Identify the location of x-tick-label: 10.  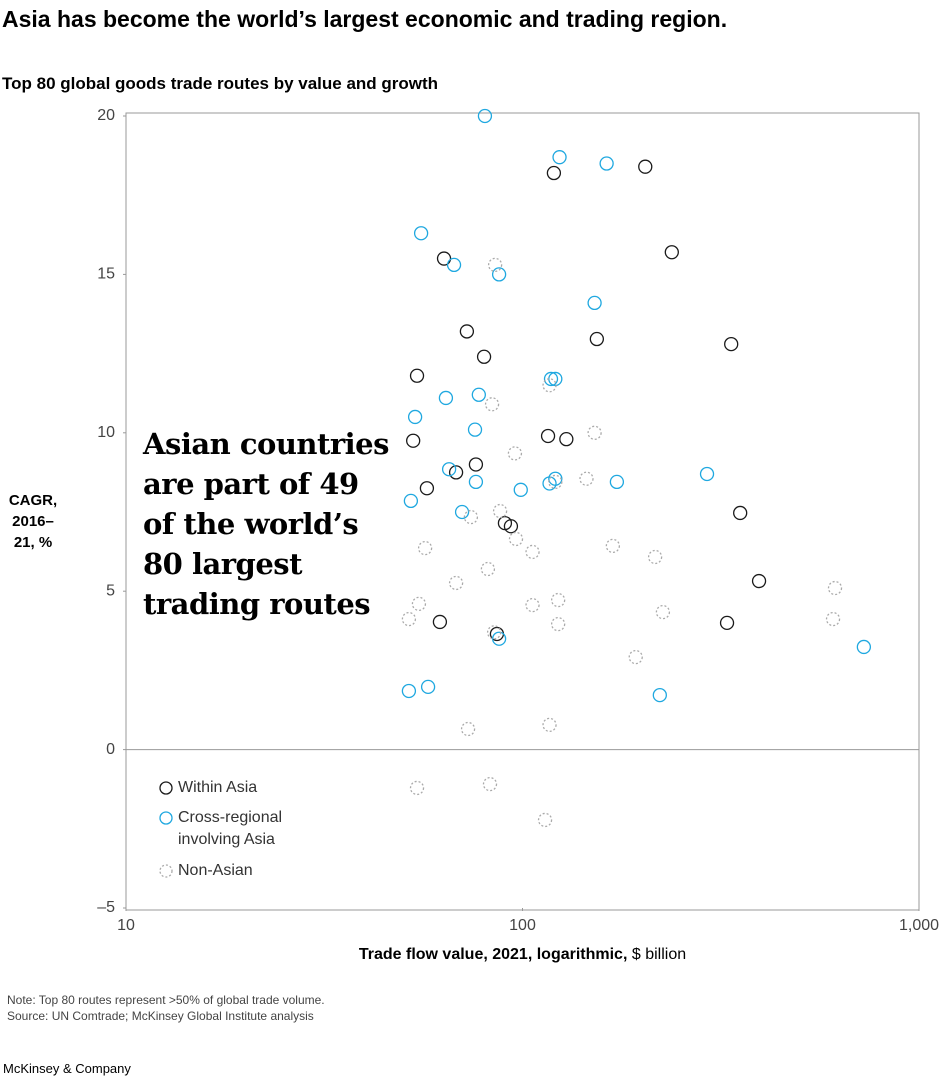
(126, 925).